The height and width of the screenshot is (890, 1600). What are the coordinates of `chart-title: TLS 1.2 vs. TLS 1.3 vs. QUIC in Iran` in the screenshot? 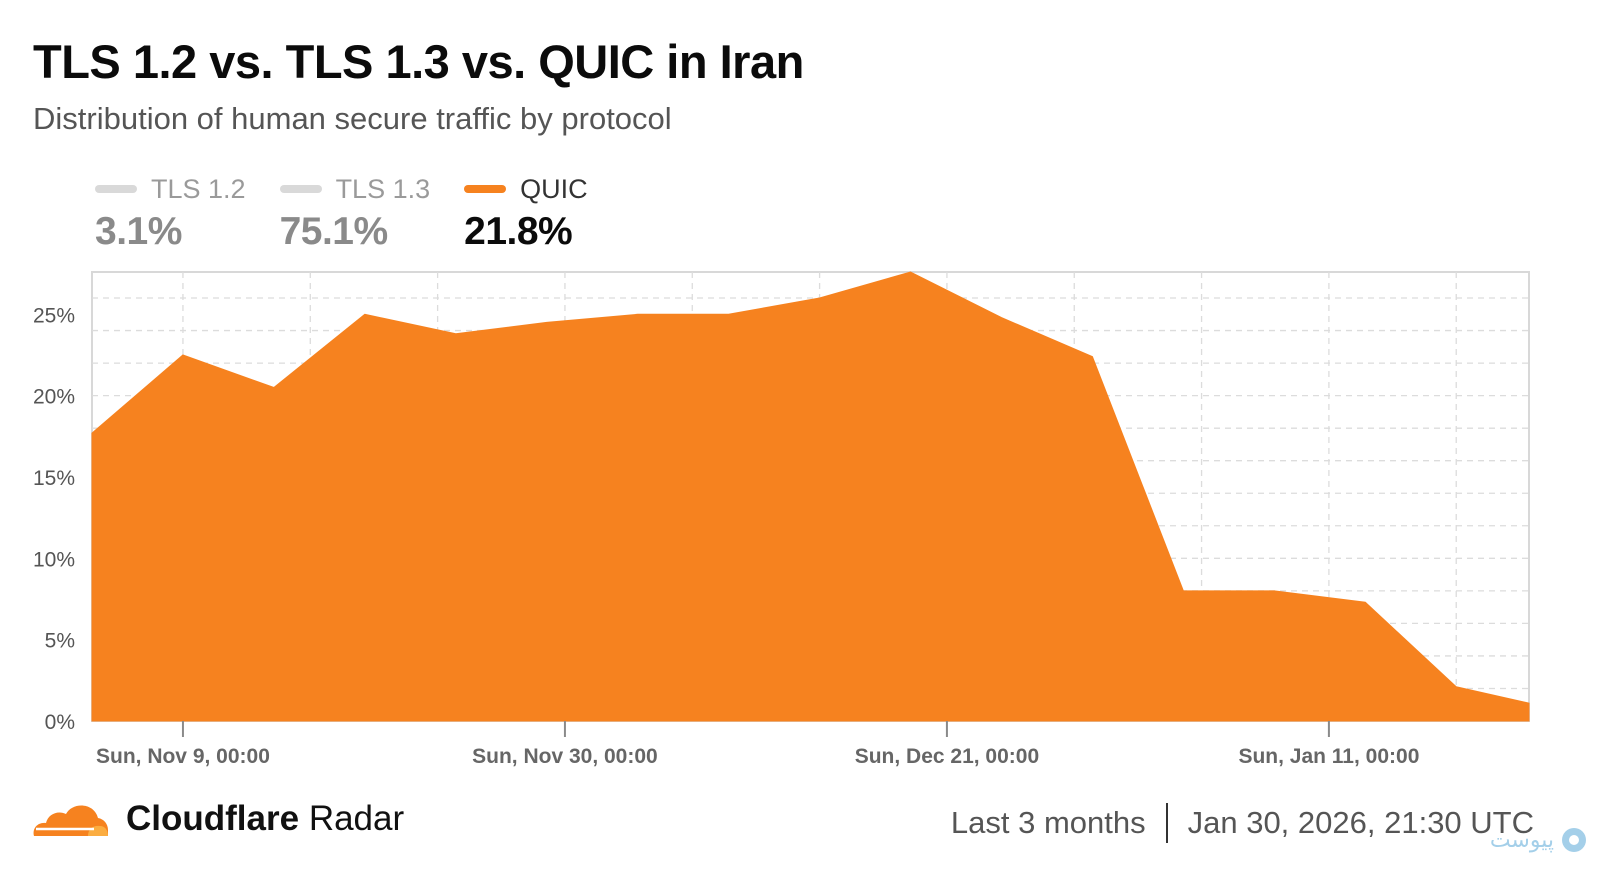 It's located at (418, 61).